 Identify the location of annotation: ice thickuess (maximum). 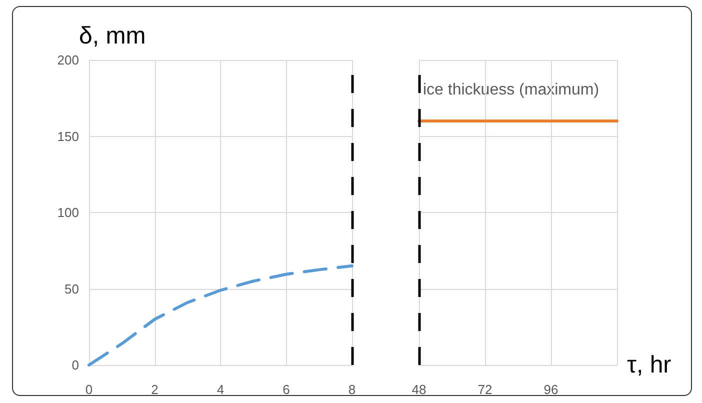
(511, 90).